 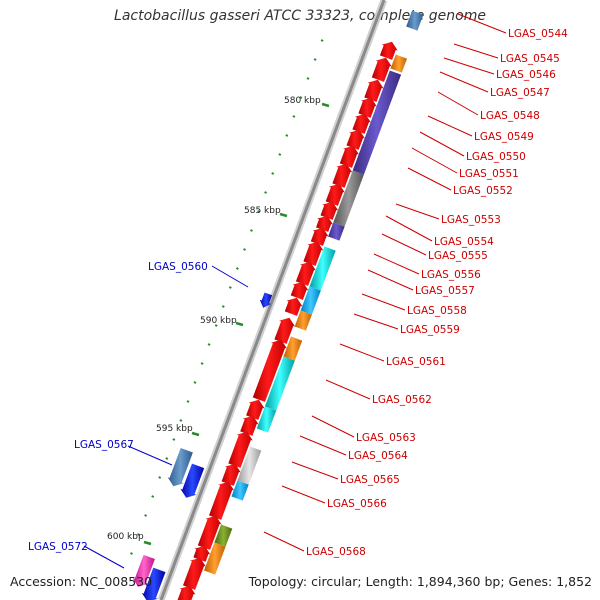 What do you see at coordinates (489, 174) in the screenshot?
I see `gene-label: LGAS_0551` at bounding box center [489, 174].